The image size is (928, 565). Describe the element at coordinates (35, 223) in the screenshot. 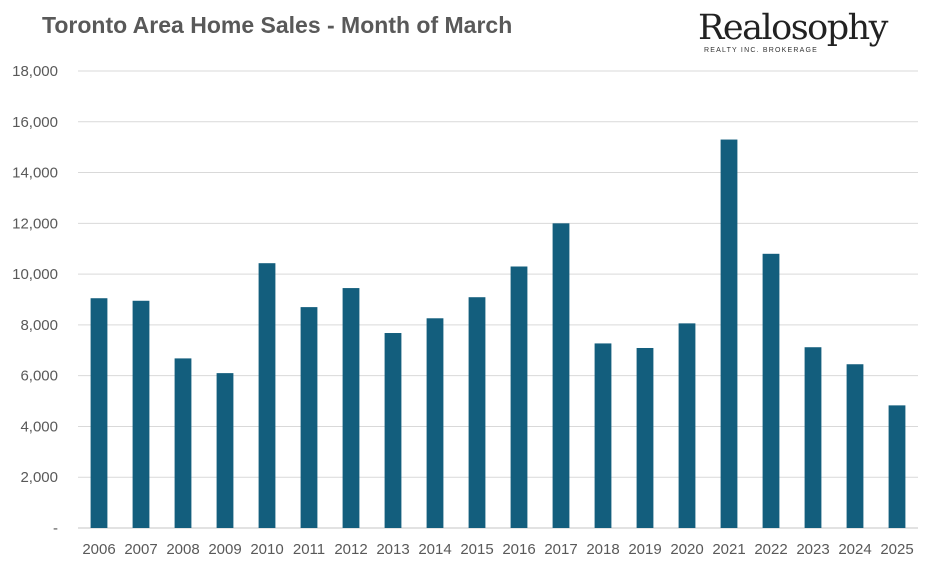

I see `y-tick-label: 12,000` at that location.